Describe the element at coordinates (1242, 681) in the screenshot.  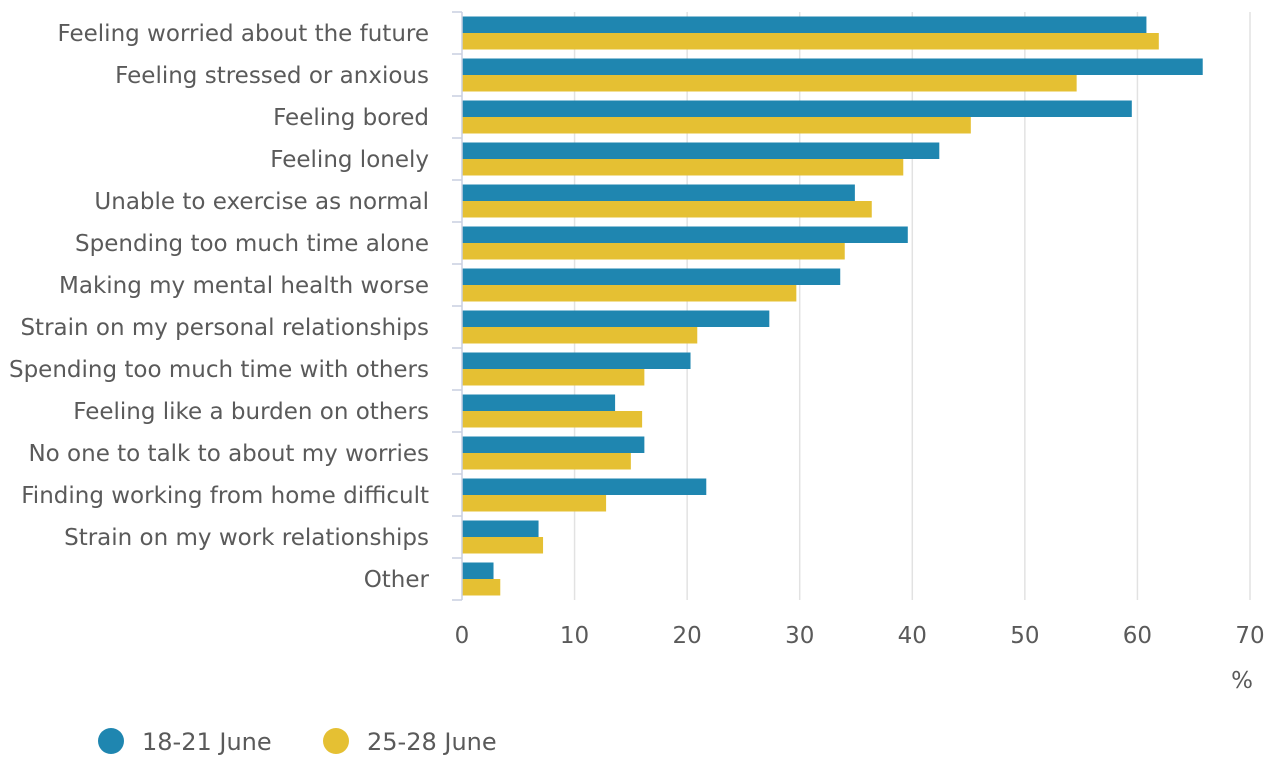
I see `x-axis-label: %` at that location.